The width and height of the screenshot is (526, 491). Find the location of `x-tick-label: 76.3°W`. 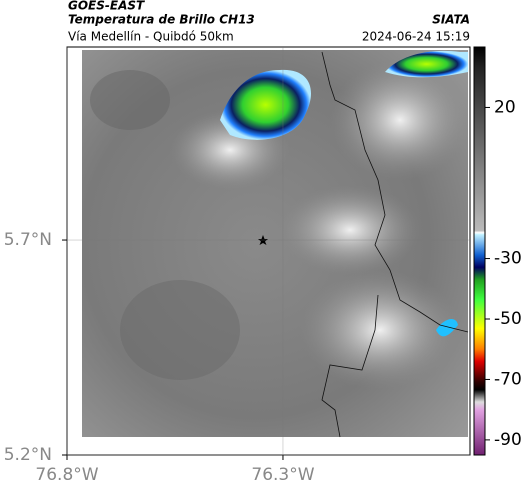

x-tick-label: 76.3°W is located at coordinates (282, 475).